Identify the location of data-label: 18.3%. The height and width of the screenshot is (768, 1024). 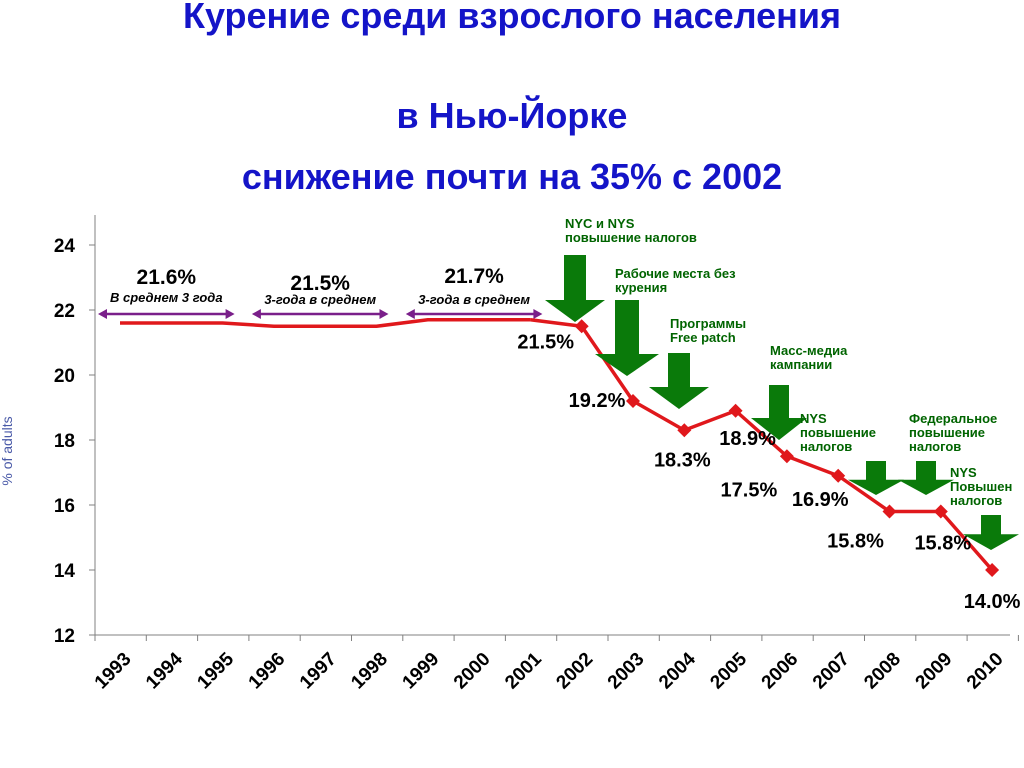
(682, 460).